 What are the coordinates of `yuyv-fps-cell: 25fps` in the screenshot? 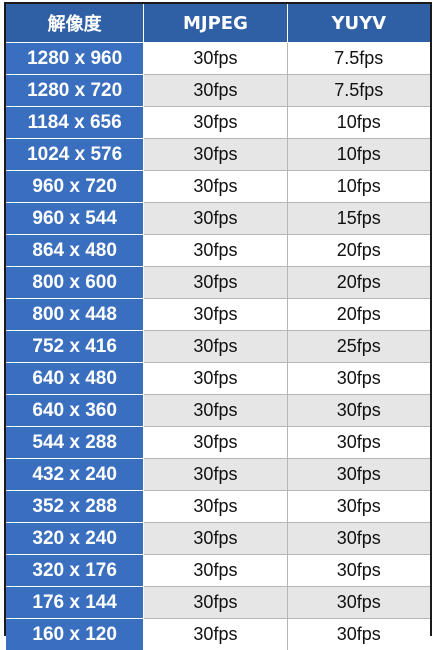 It's located at (358, 347).